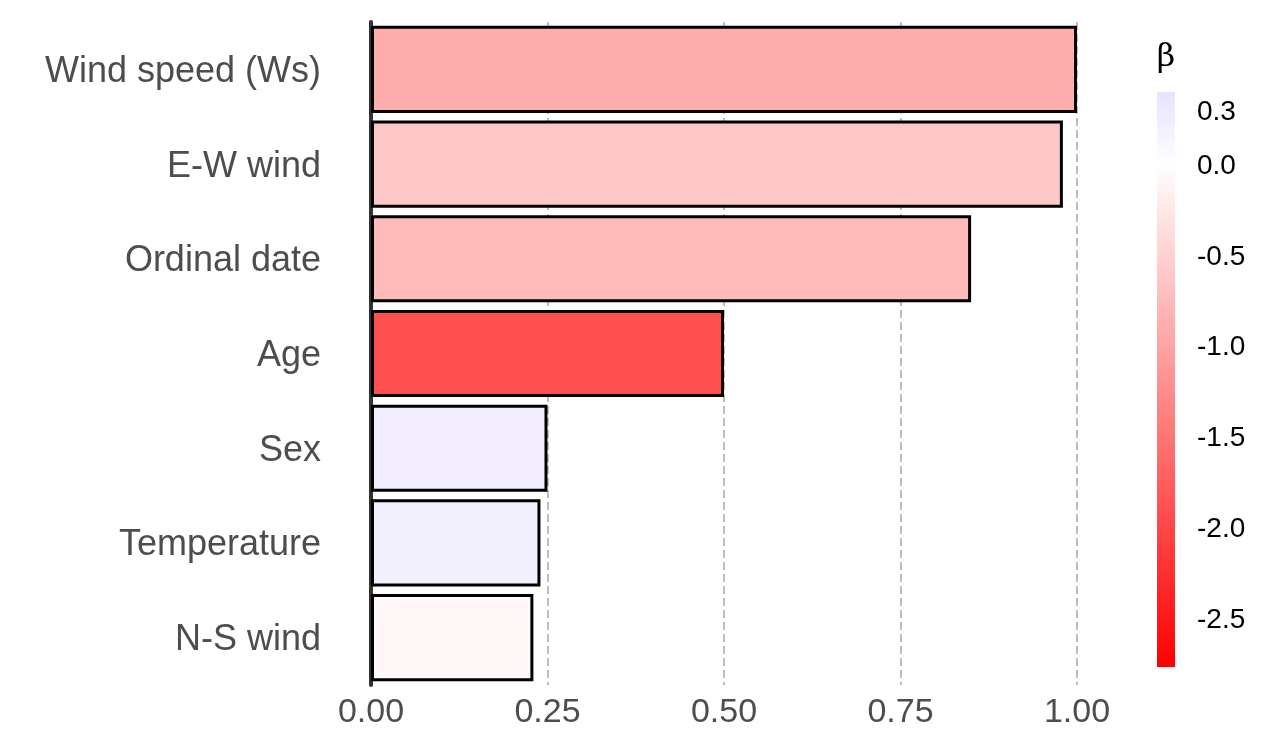 The width and height of the screenshot is (1269, 737). I want to click on x-tick-label: 0.75, so click(900, 710).